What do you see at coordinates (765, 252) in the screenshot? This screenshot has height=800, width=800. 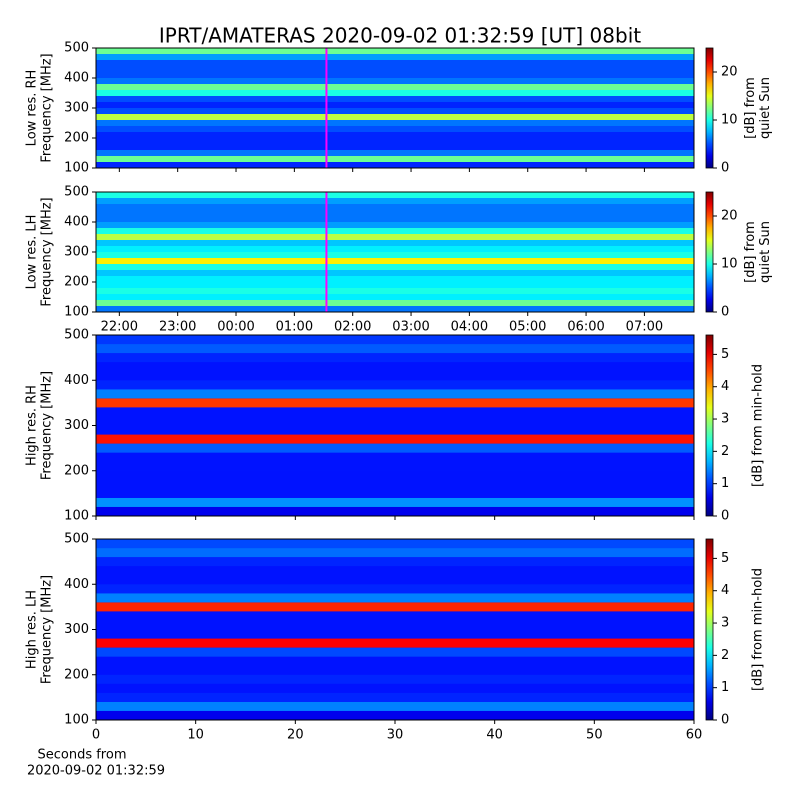 I see `colorbar-label: quiet Sun` at bounding box center [765, 252].